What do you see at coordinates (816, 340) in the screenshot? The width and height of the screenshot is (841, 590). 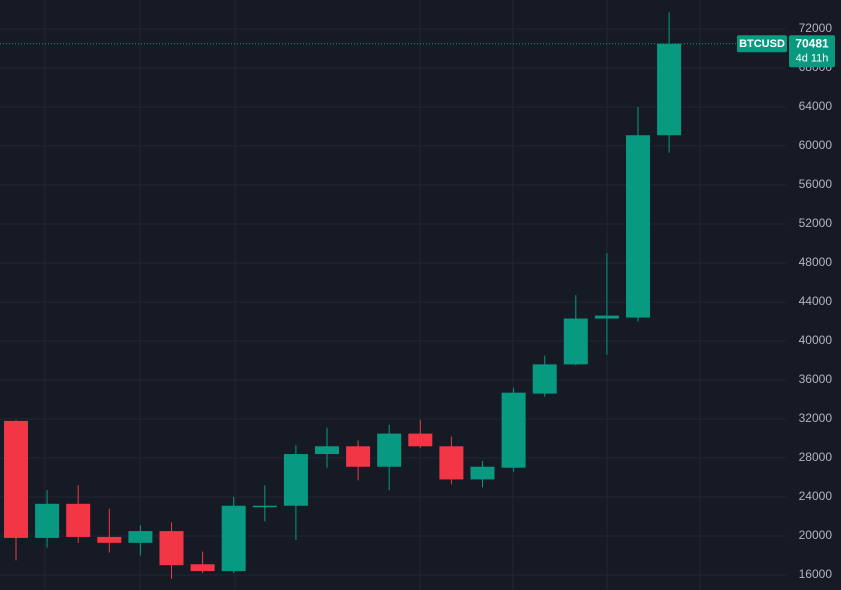 I see `y-tick-label: 40000` at bounding box center [816, 340].